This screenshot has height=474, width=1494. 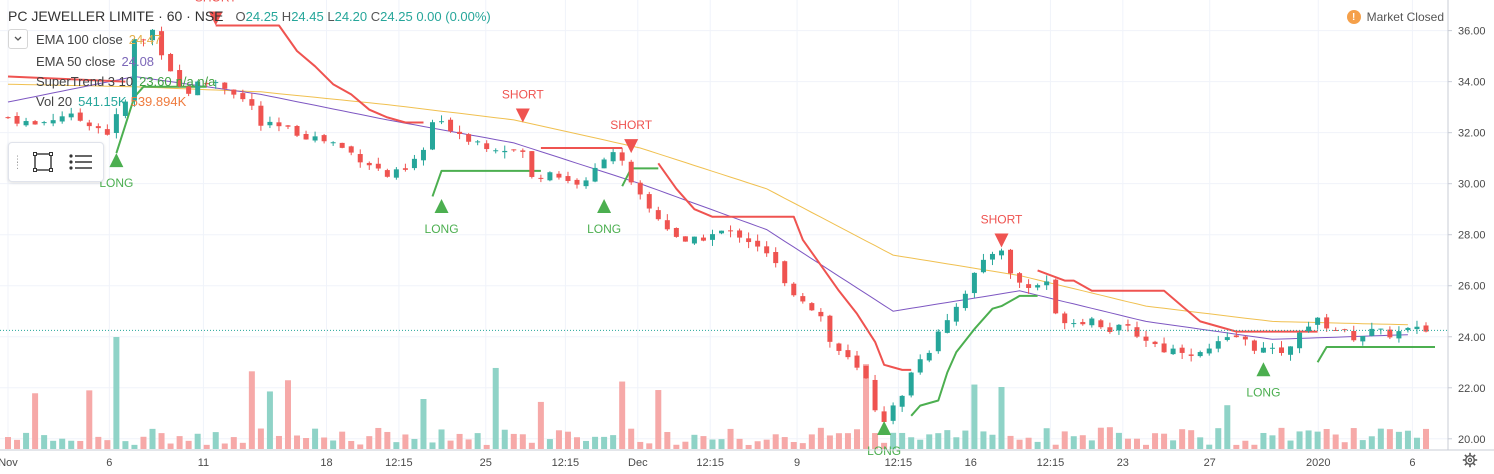 What do you see at coordinates (17, 162) in the screenshot?
I see `drag-handle-icon: ⋮ ⋮` at bounding box center [17, 162].